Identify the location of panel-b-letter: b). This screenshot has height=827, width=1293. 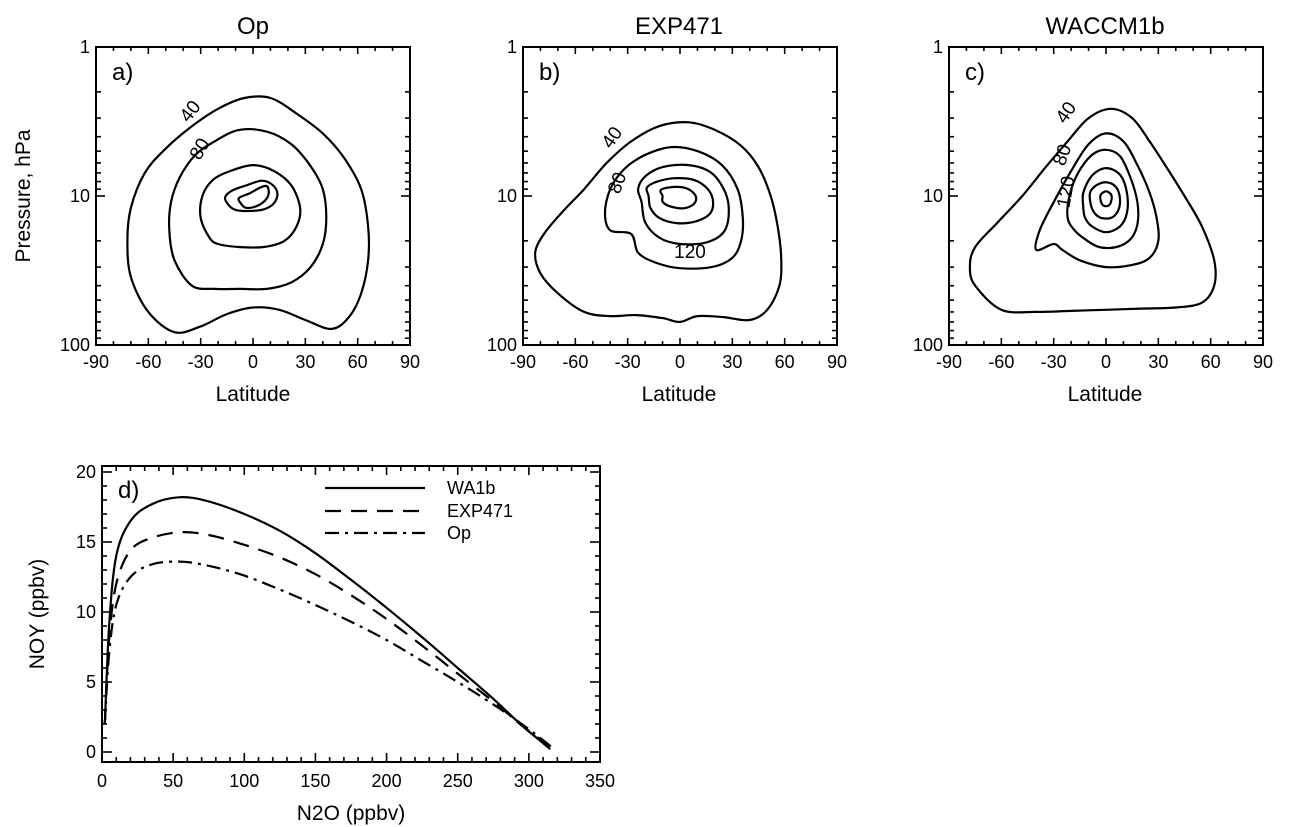
(549, 72).